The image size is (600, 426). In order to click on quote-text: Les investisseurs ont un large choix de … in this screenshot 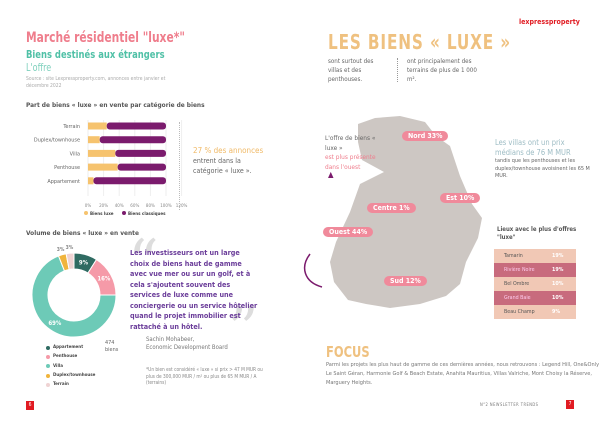, I will do `click(194, 289)`.